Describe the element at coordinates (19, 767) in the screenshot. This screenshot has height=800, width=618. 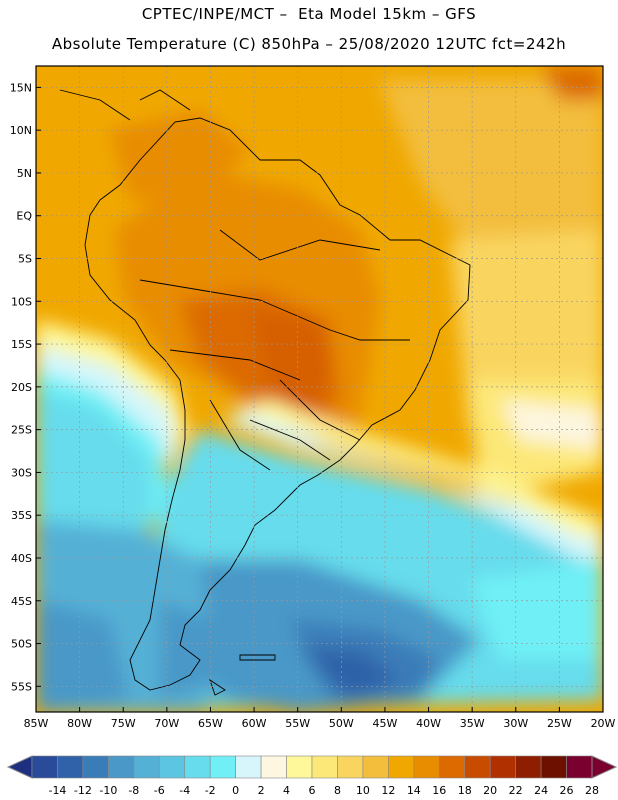
I see `colorbar-under-triangle` at that location.